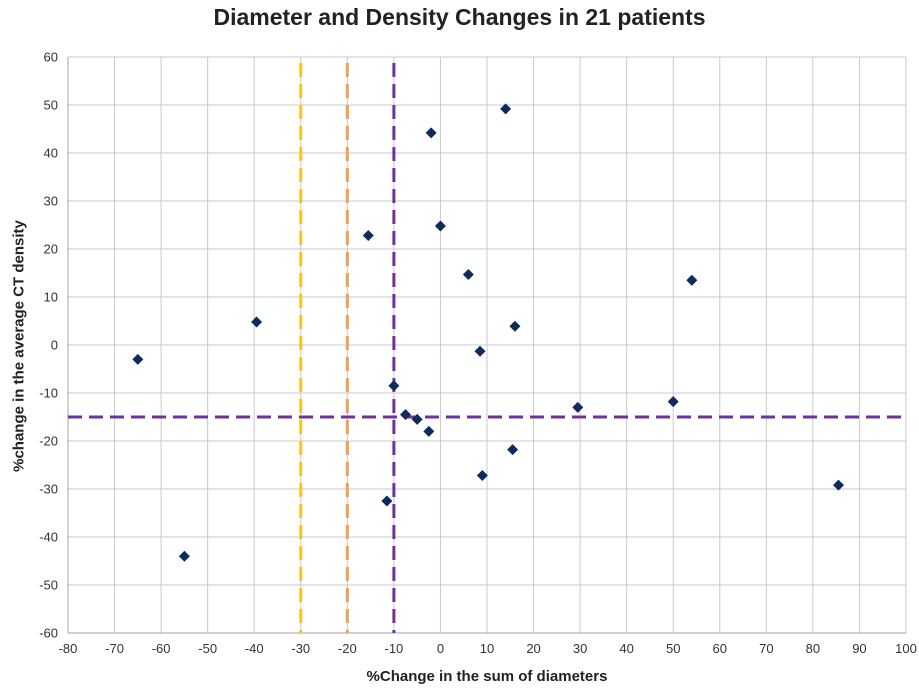 The height and width of the screenshot is (691, 919). I want to click on x-tick-label: 80, so click(813, 648).